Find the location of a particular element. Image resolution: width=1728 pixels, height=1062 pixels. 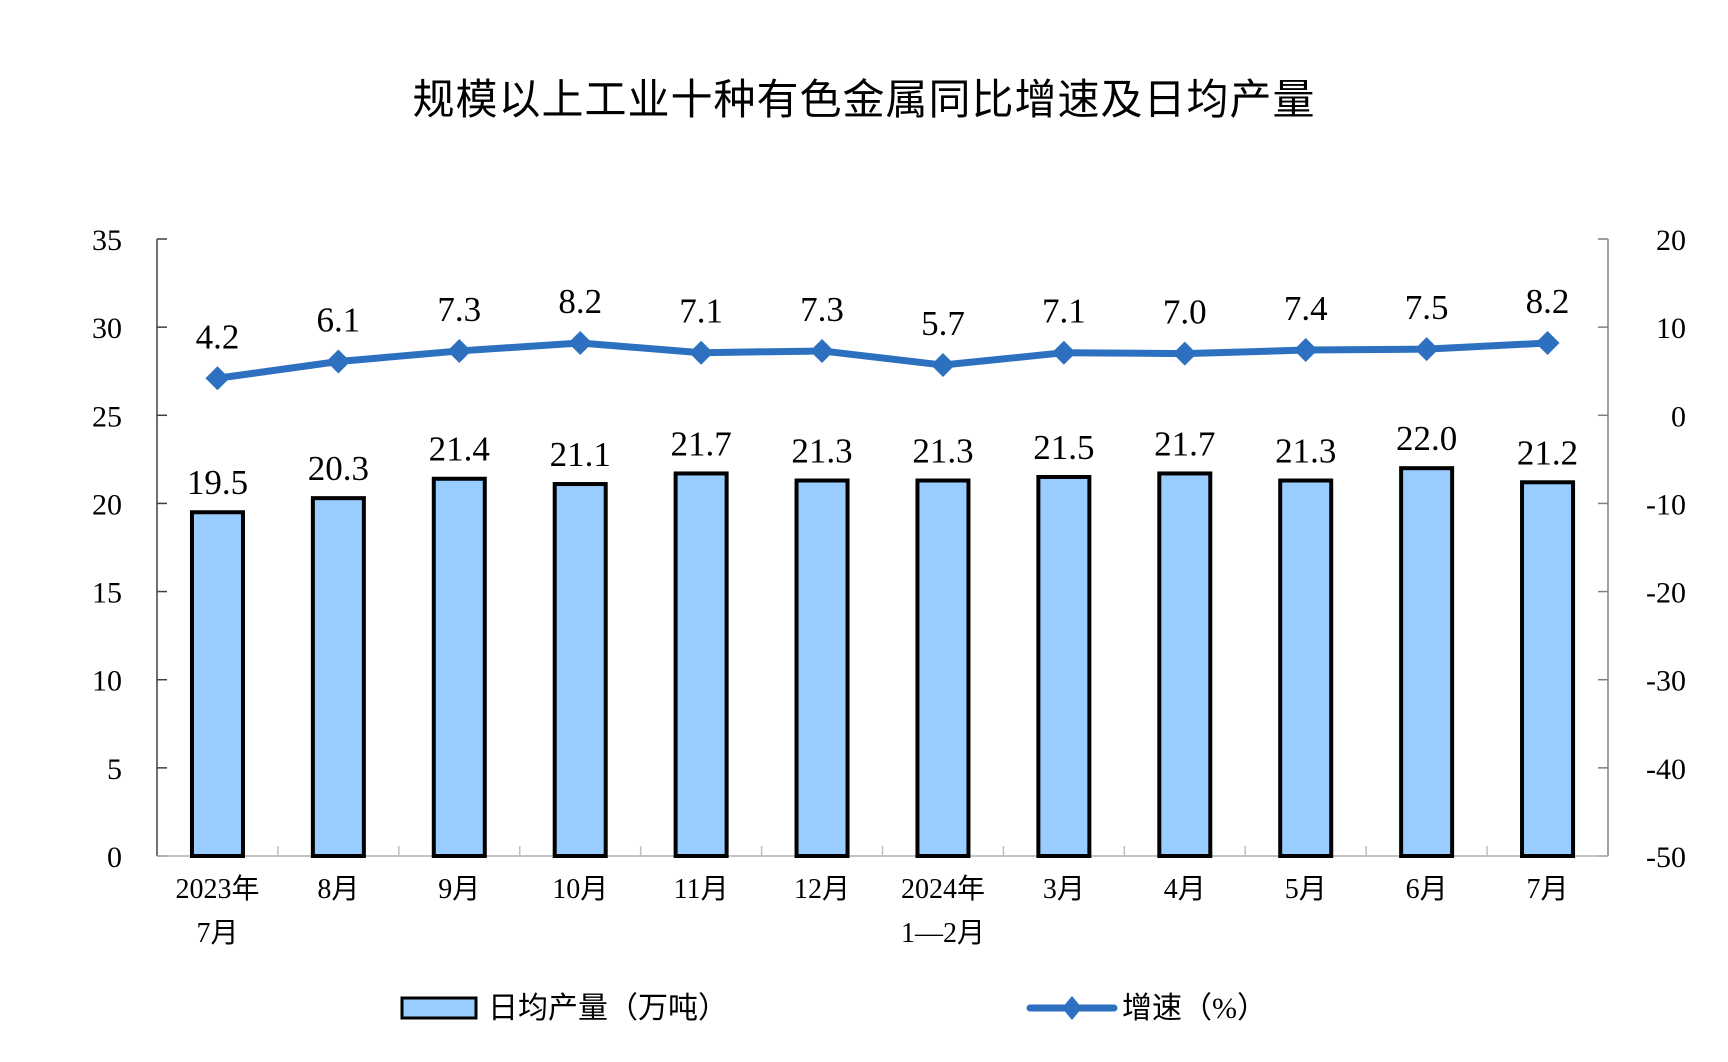

line-value-label: 6.1 is located at coordinates (339, 320).